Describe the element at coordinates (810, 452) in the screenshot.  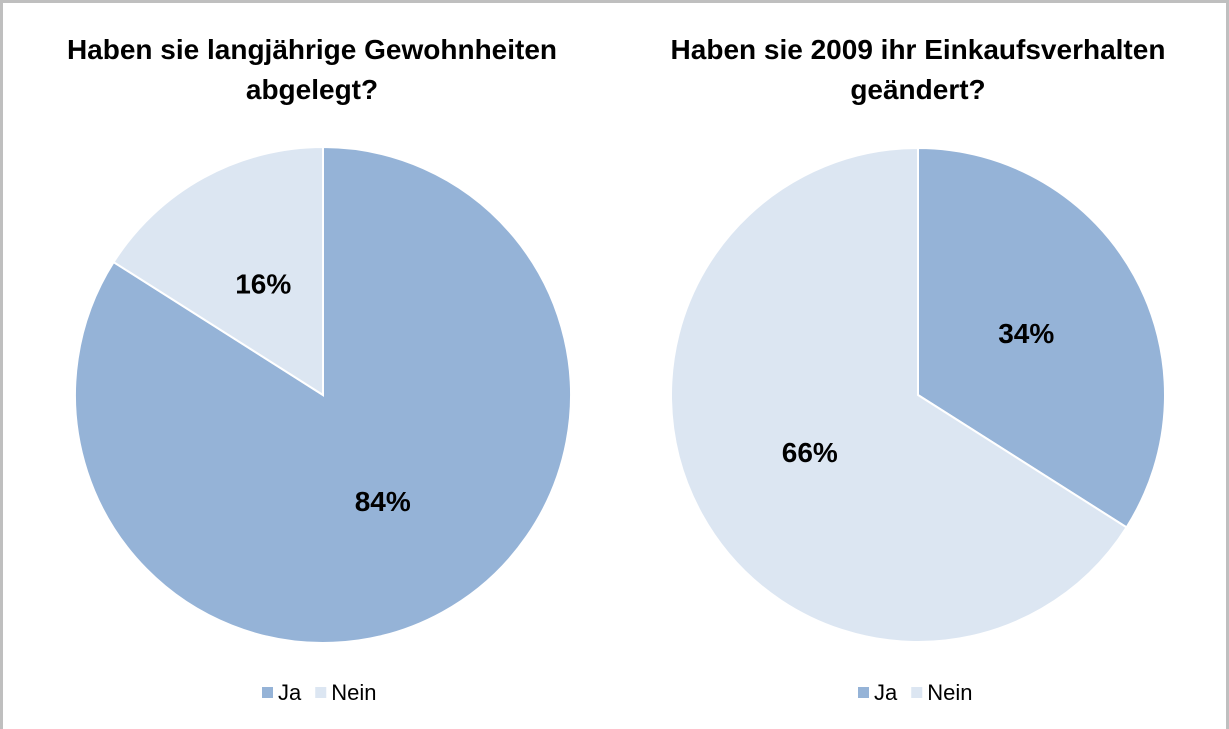
I see `data-label: 66%` at that location.